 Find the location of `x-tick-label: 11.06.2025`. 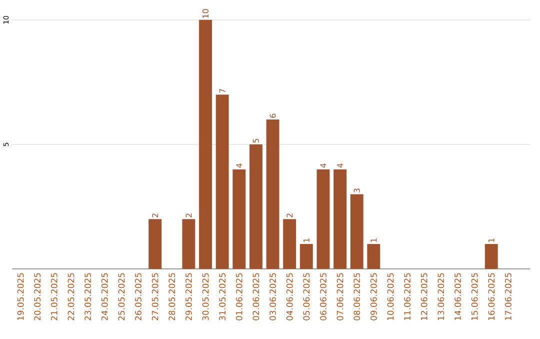

x-tick-label: 11.06.2025 is located at coordinates (407, 296).